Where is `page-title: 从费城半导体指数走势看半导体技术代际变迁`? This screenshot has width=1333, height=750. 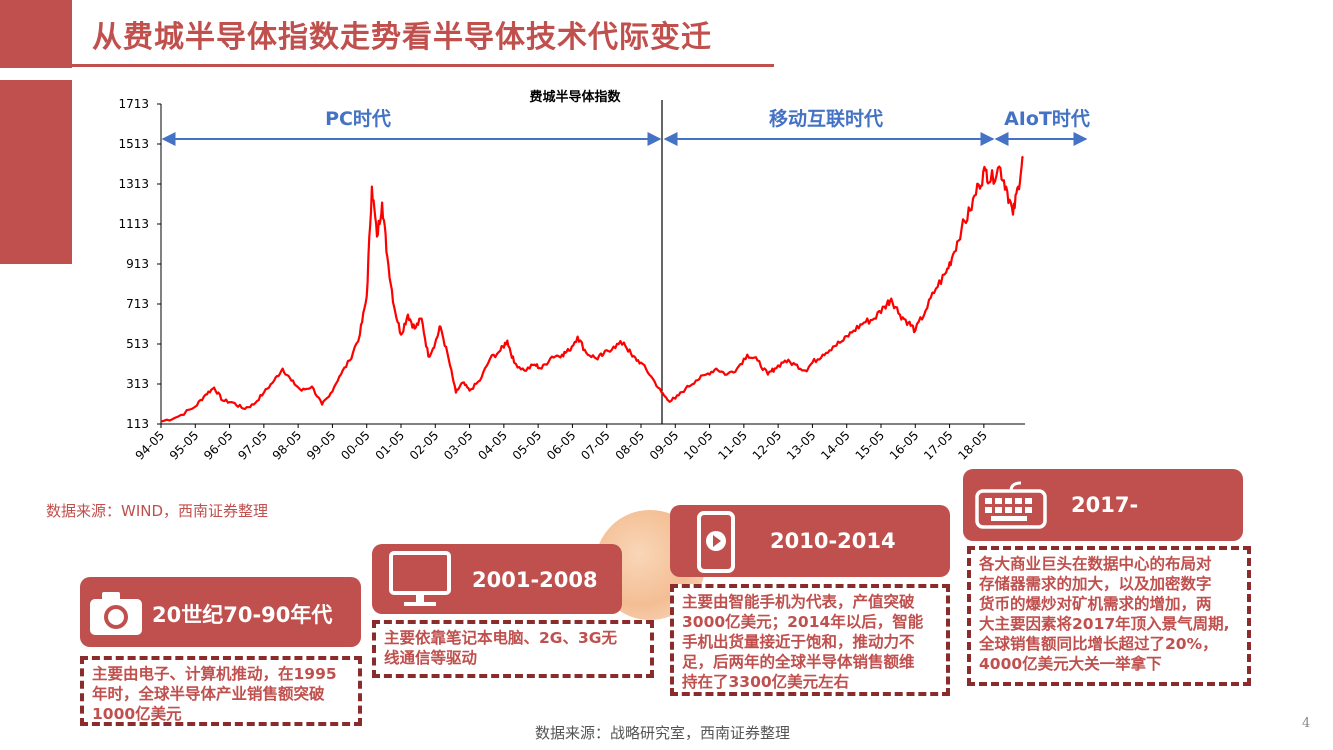
page-title: 从费城半导体指数走势看半导体技术代际变迁 is located at coordinates (402, 37).